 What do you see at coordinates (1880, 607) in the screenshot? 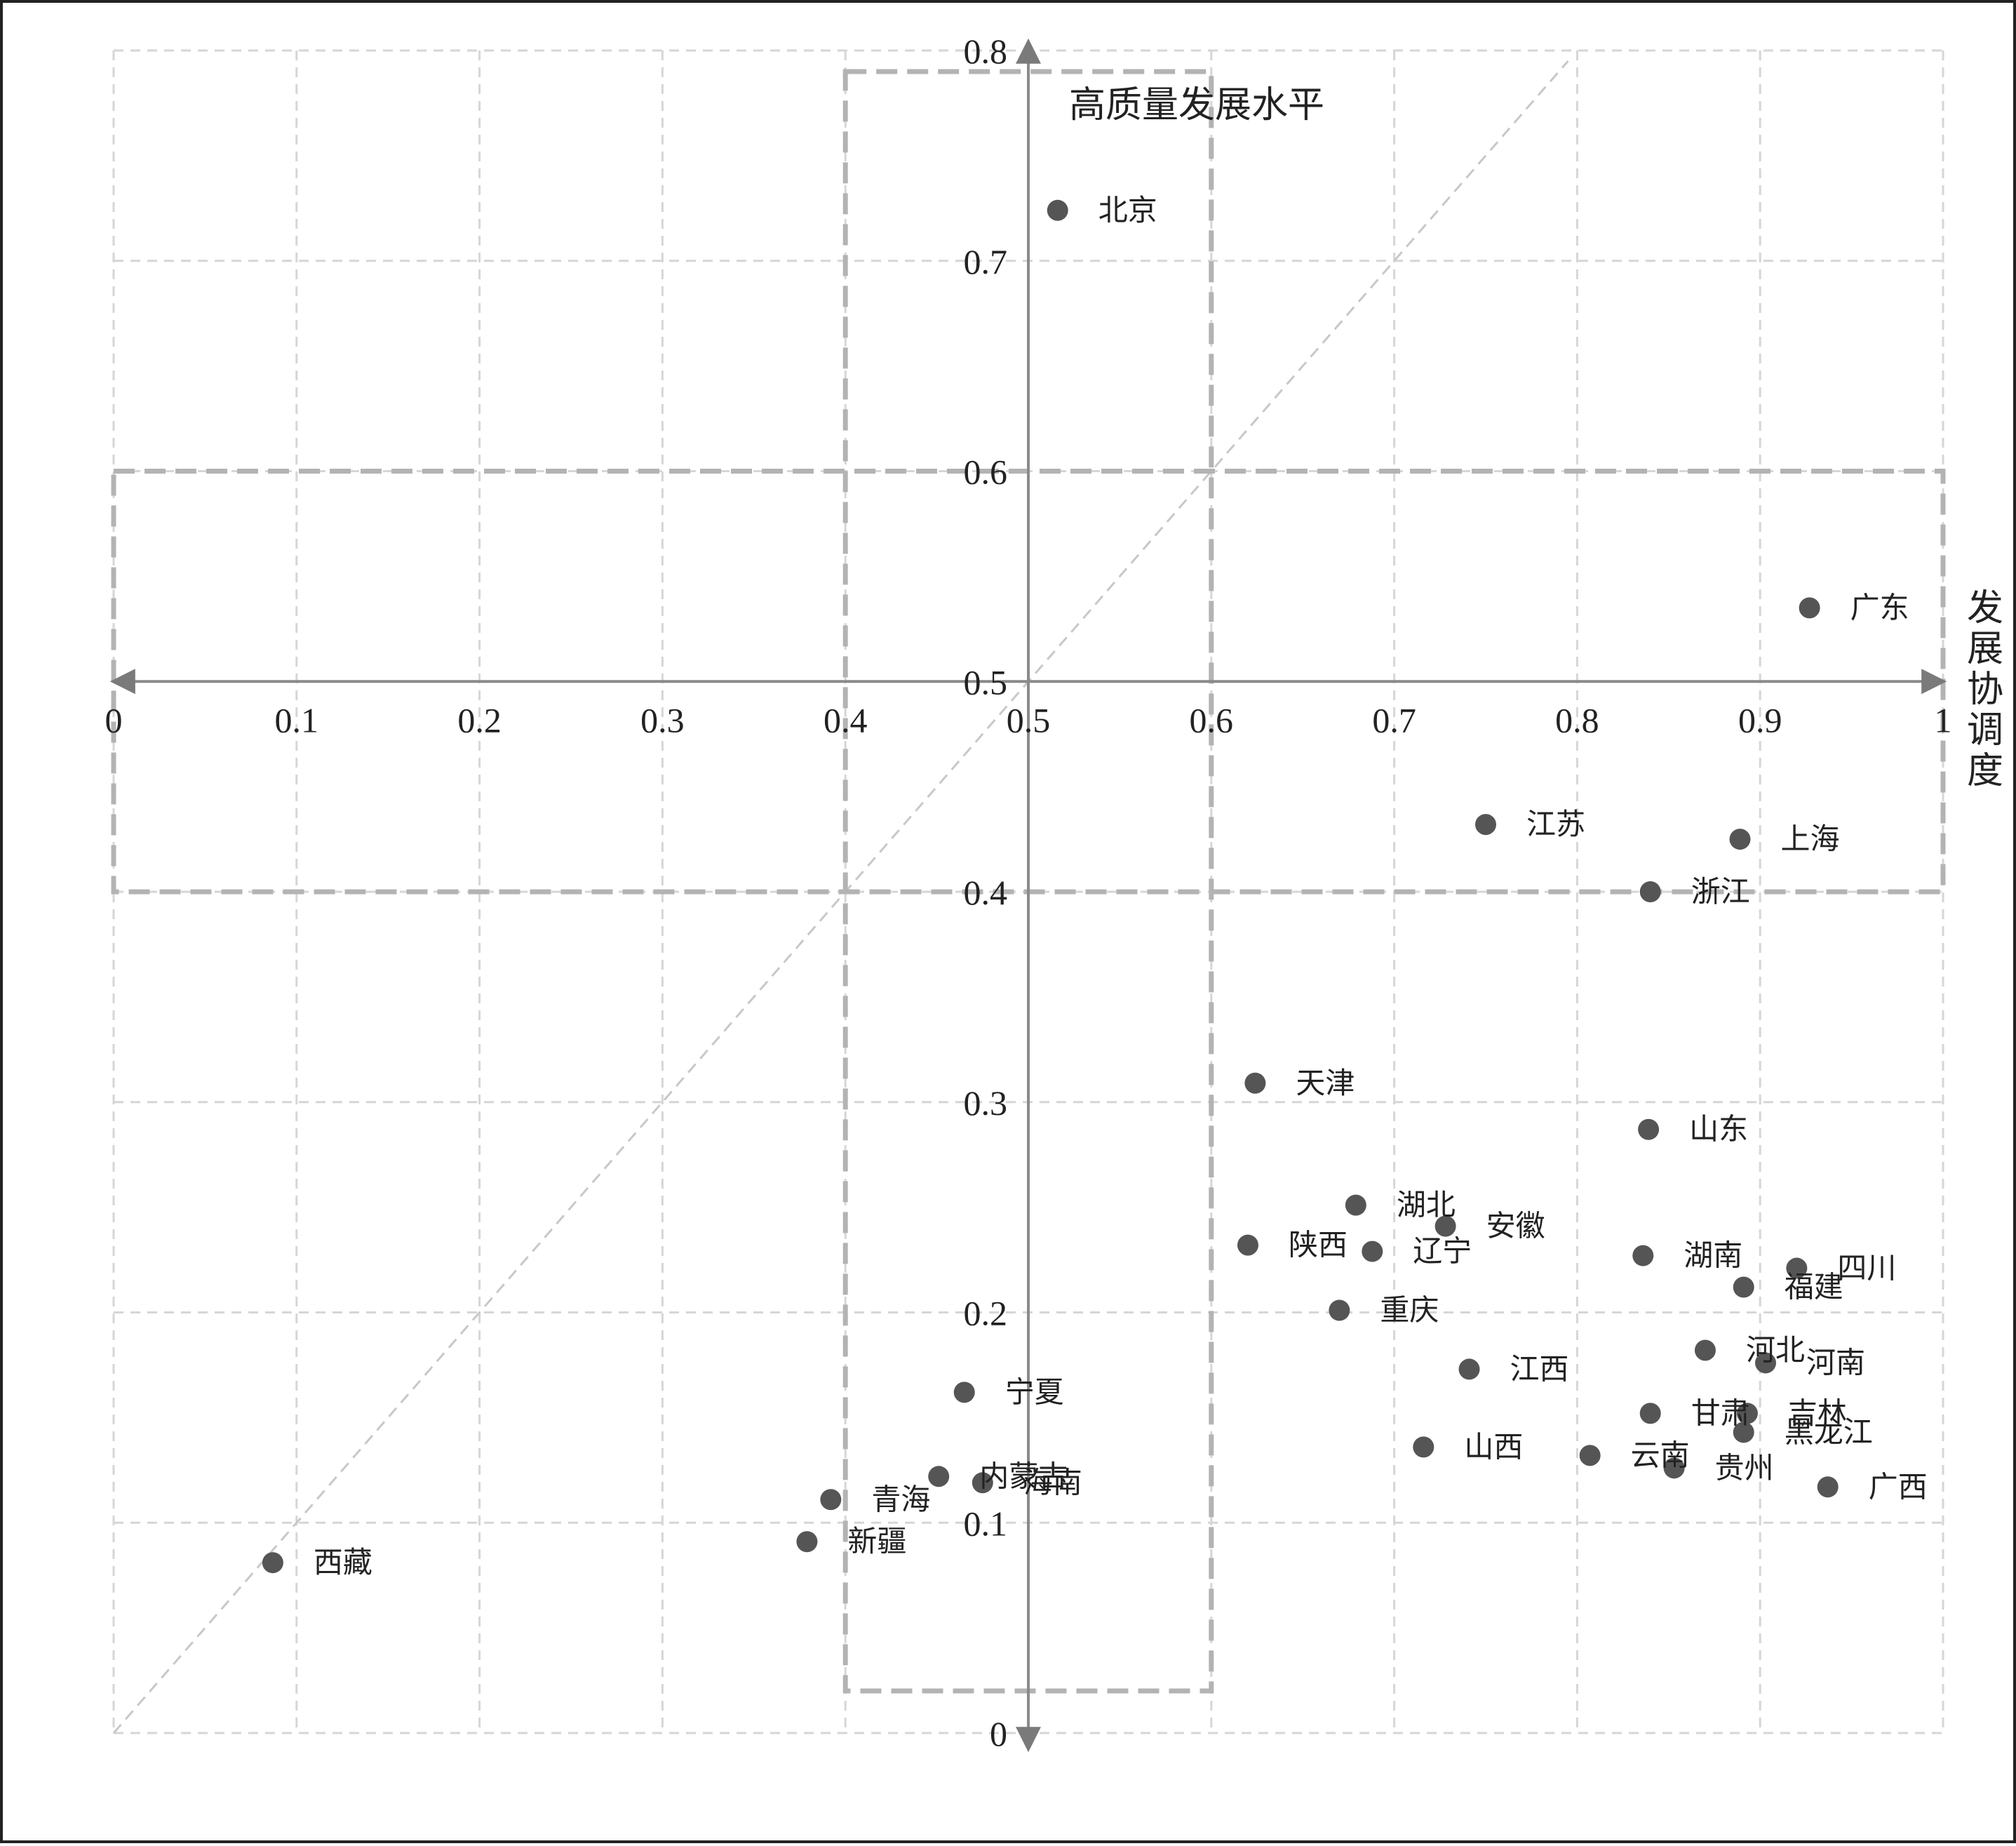
I see `point-label: 广东` at bounding box center [1880, 607].